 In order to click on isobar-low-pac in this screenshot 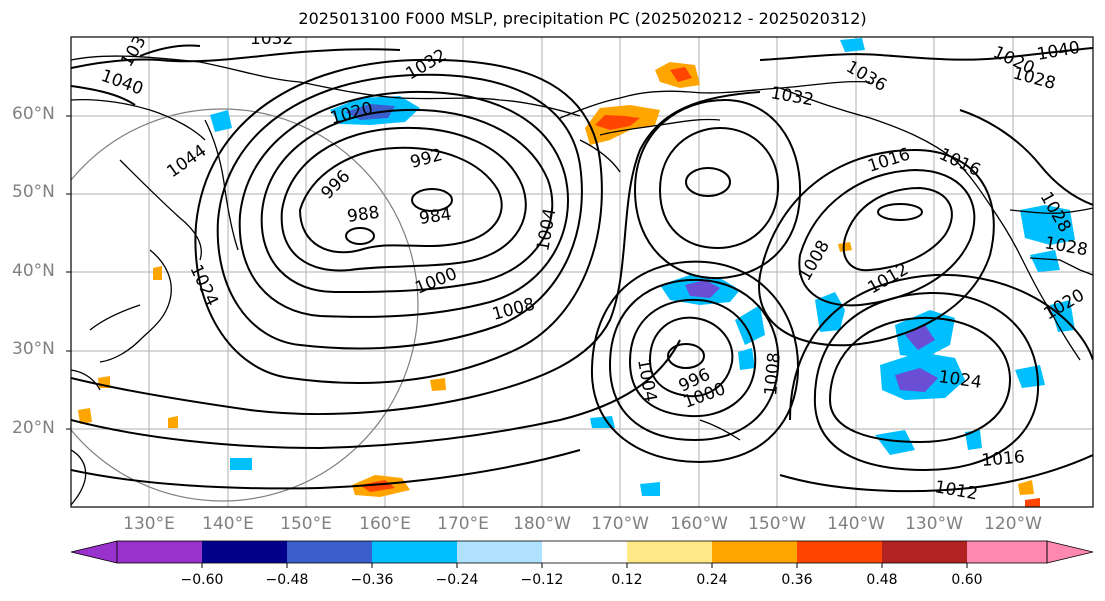, I will do `click(686, 356)`.